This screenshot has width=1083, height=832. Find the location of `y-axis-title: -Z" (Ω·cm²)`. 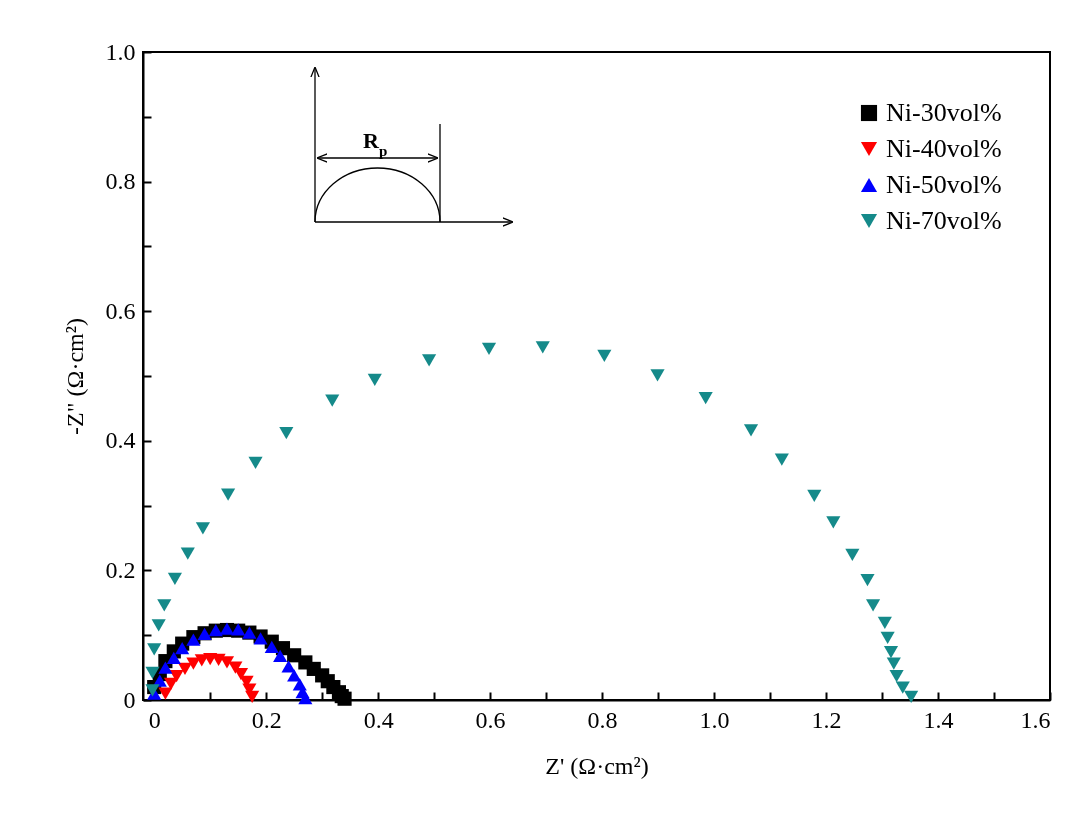

y-axis-title: -Z" (Ω·cm²) is located at coordinates (74, 376).